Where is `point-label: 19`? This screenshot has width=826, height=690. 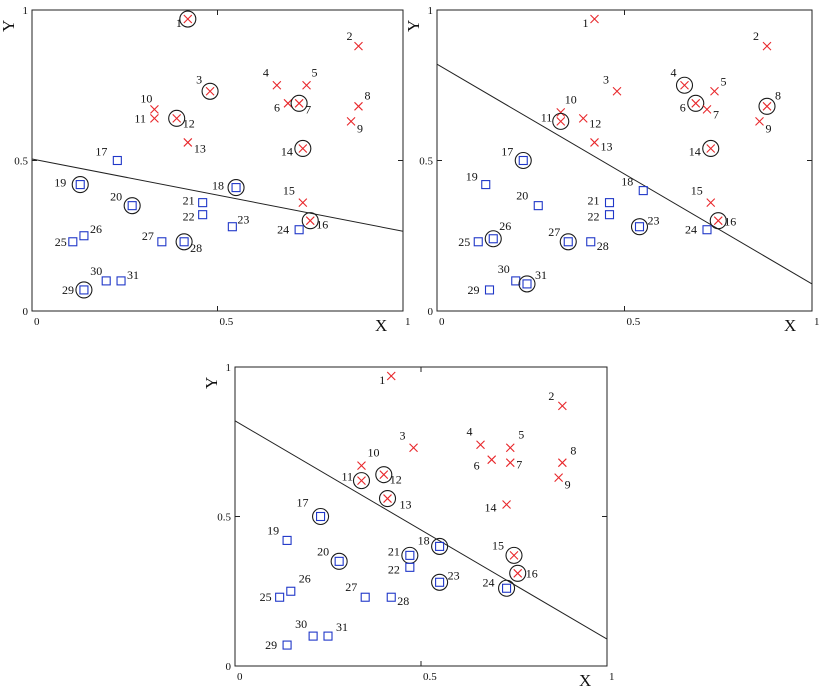
point-label: 19 is located at coordinates (472, 177).